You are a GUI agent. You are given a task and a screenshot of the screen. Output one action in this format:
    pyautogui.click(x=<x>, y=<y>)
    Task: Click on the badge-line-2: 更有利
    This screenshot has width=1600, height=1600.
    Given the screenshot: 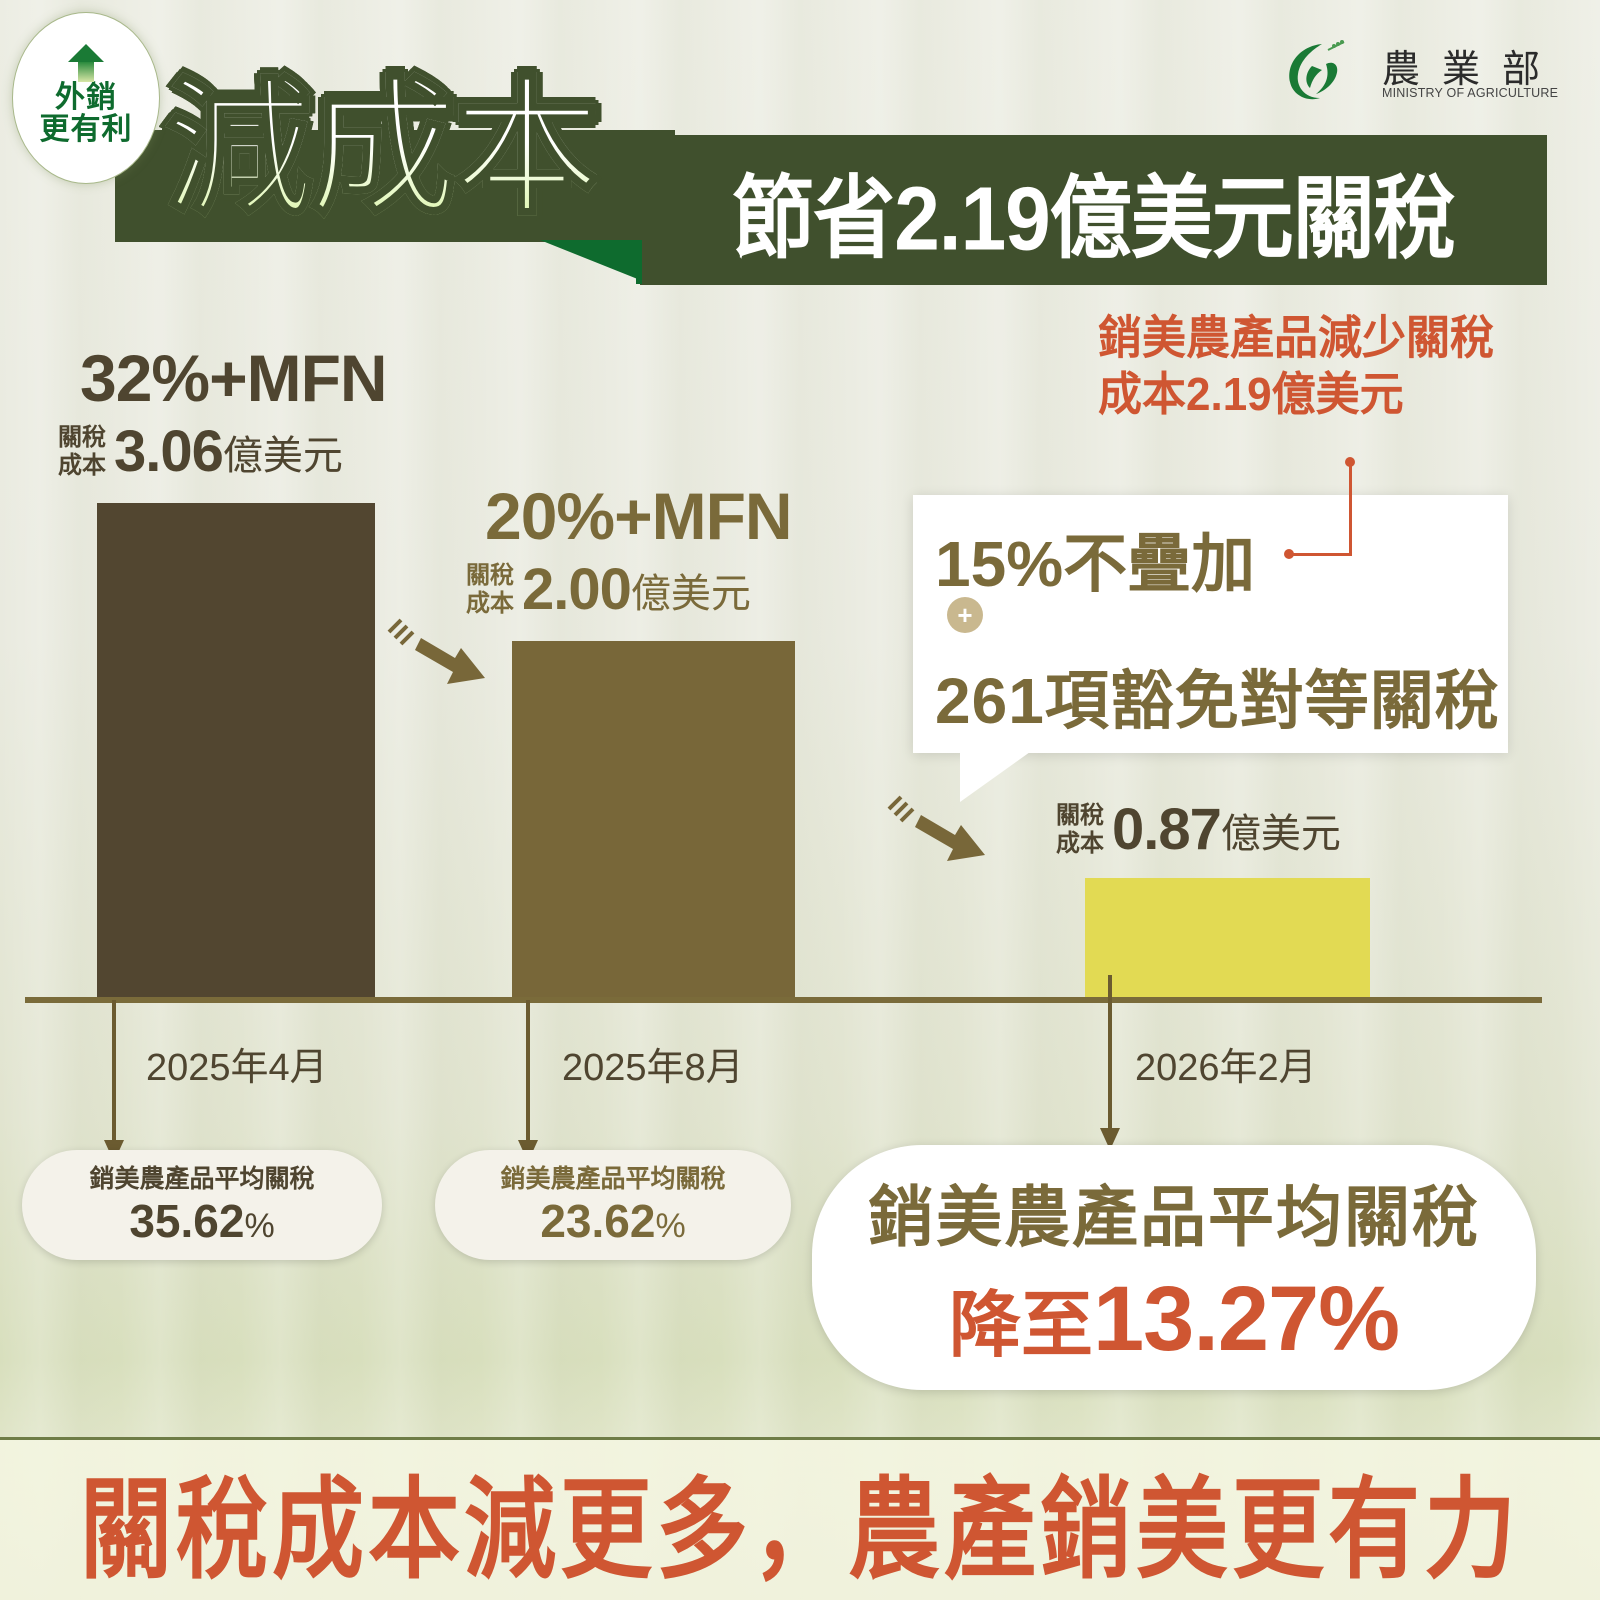 What is the action you would take?
    pyautogui.click(x=86, y=129)
    